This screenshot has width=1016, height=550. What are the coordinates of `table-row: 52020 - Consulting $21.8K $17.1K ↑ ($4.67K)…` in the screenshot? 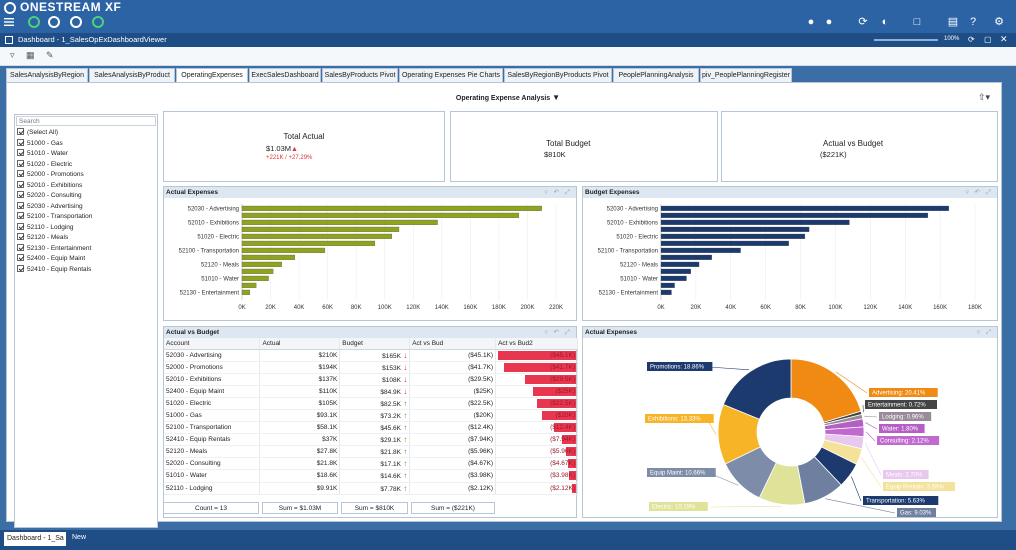 It's located at (371, 464).